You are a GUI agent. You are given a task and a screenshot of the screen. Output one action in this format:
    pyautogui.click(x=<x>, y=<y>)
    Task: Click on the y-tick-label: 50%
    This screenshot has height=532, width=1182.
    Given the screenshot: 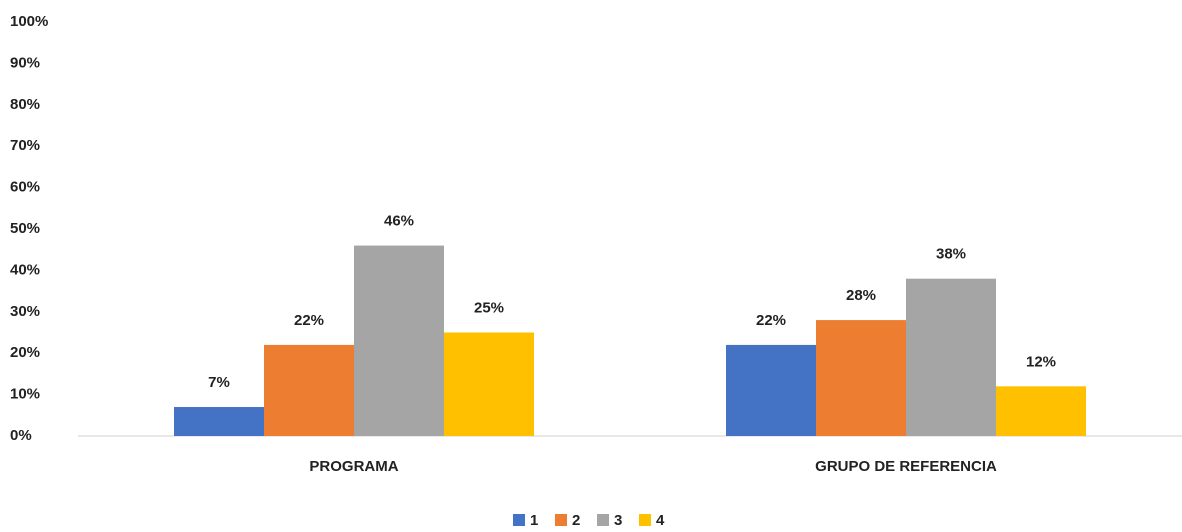 What is the action you would take?
    pyautogui.click(x=25, y=228)
    